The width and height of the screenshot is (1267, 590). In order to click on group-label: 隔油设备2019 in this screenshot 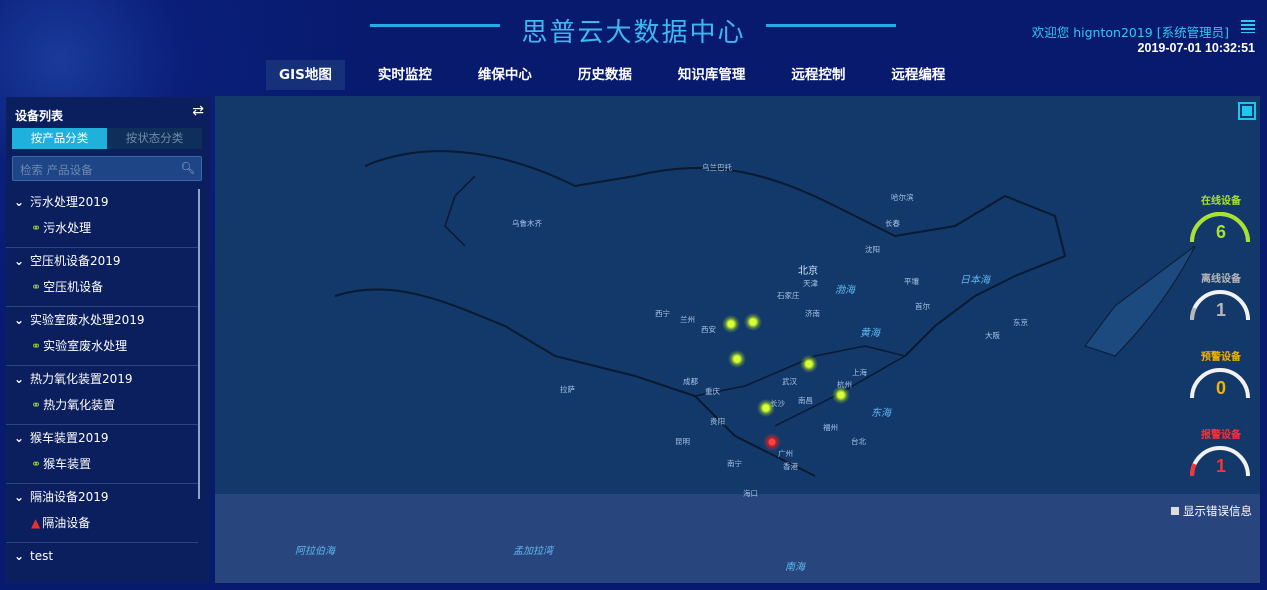, I will do `click(69, 497)`.